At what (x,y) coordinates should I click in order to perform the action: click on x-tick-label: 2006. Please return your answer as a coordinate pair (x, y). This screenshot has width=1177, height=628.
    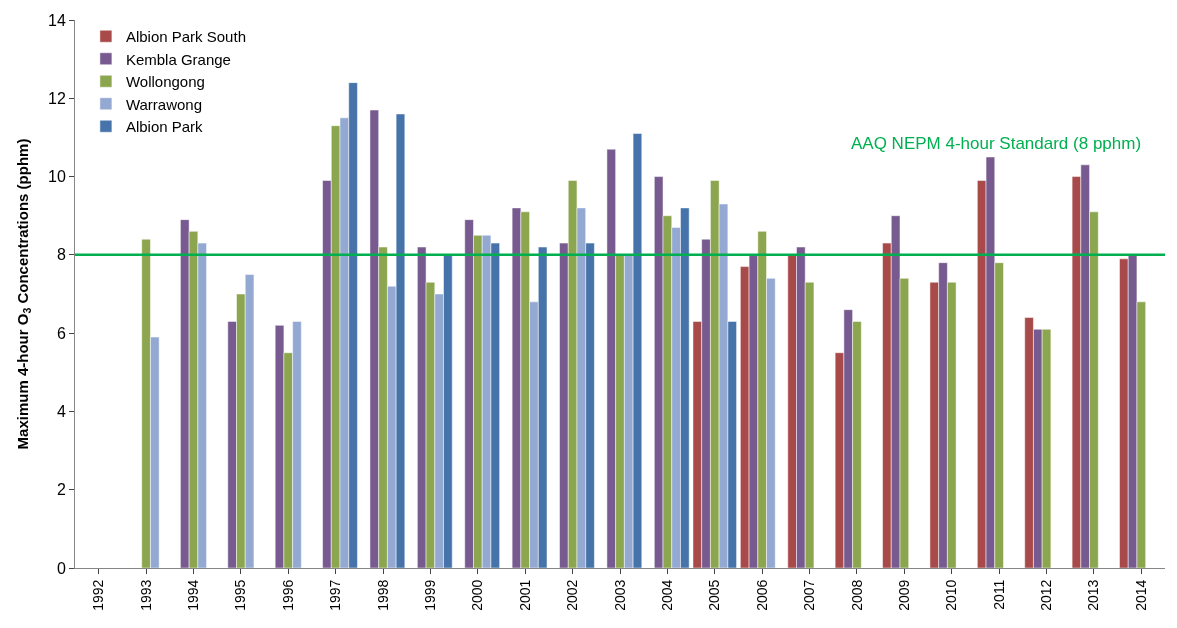
    Looking at the image, I should click on (761, 595).